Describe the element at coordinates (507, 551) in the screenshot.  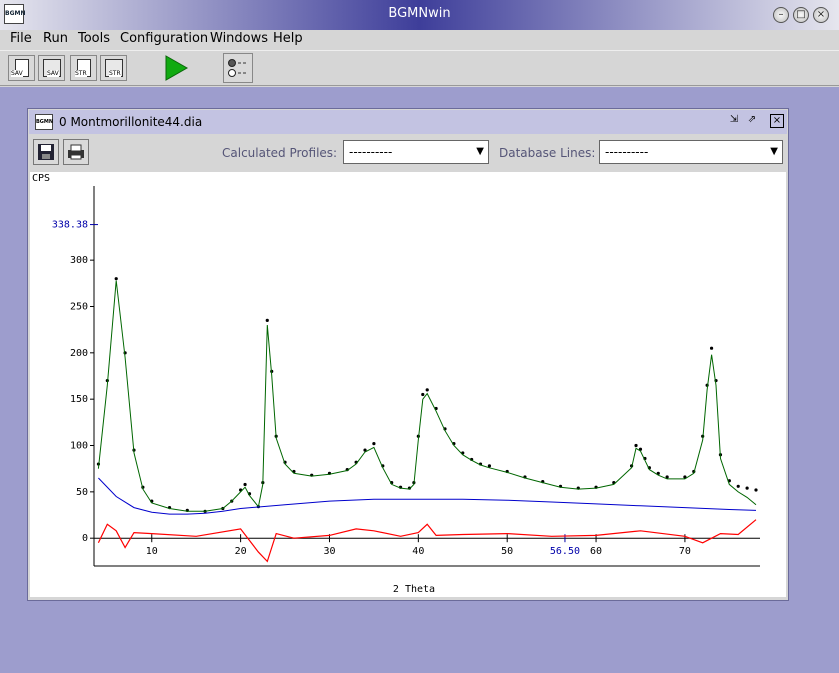
I see `x-tick-label: 50` at that location.